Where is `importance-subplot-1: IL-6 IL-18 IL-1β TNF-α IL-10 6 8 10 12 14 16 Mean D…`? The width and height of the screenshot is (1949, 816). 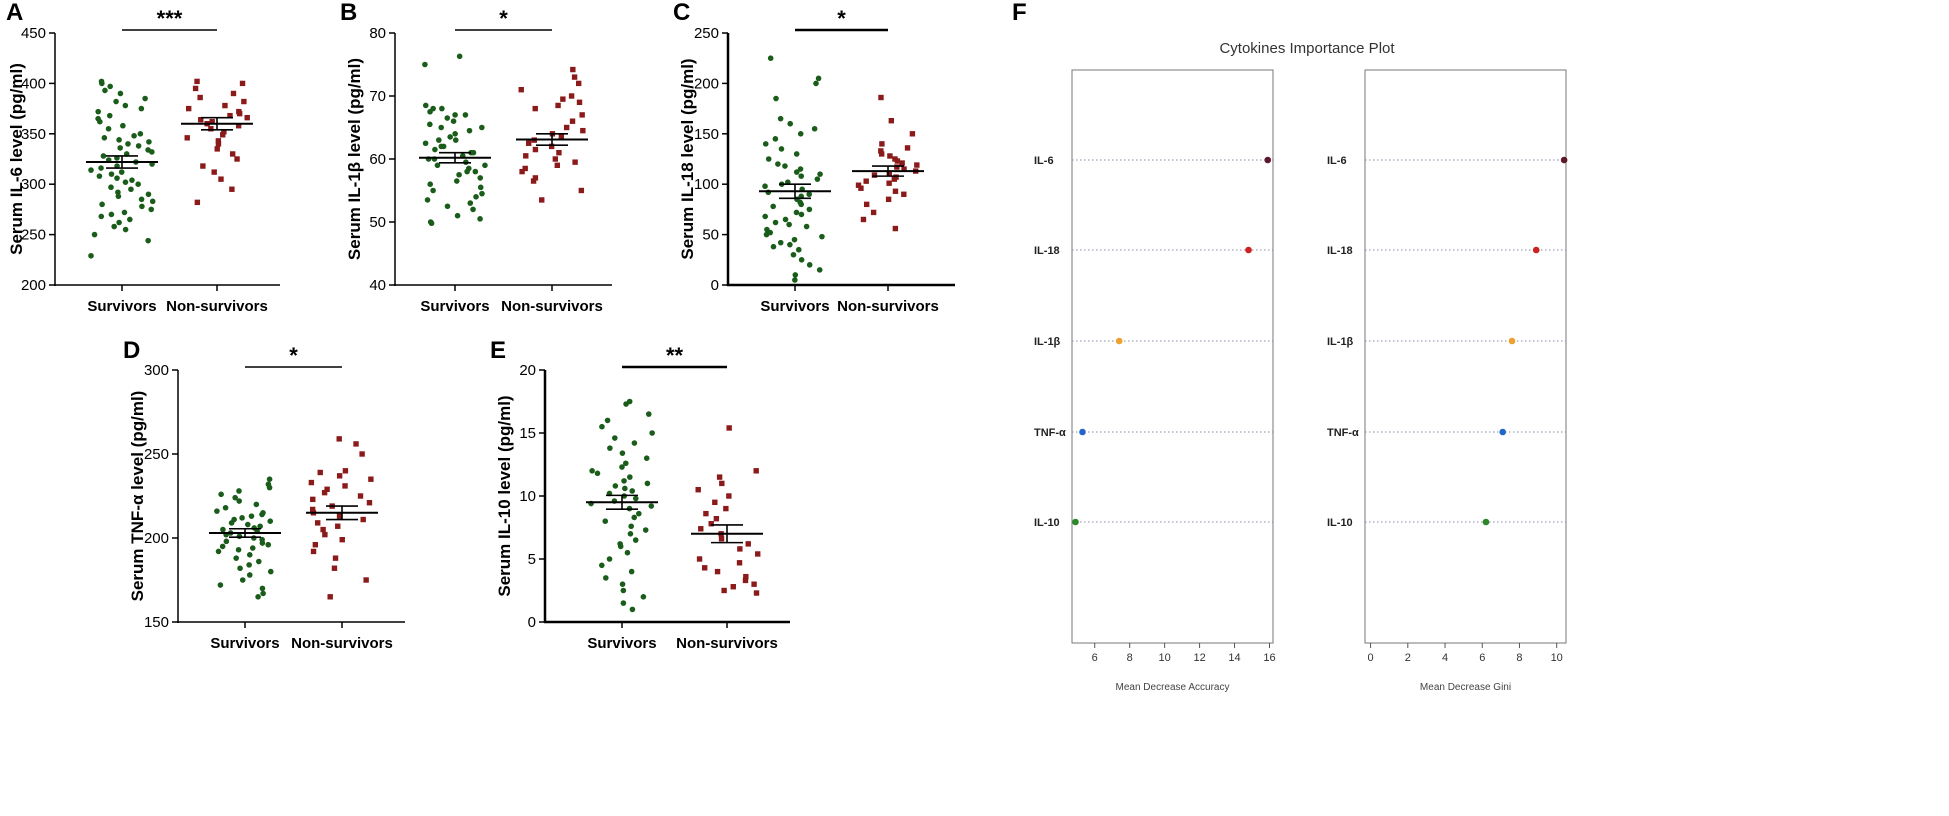
importance-subplot-1: IL-6 IL-18 IL-1β TNF-α IL-10 6 8 10 12 14 16 Mean D… is located at coordinates (1155, 381).